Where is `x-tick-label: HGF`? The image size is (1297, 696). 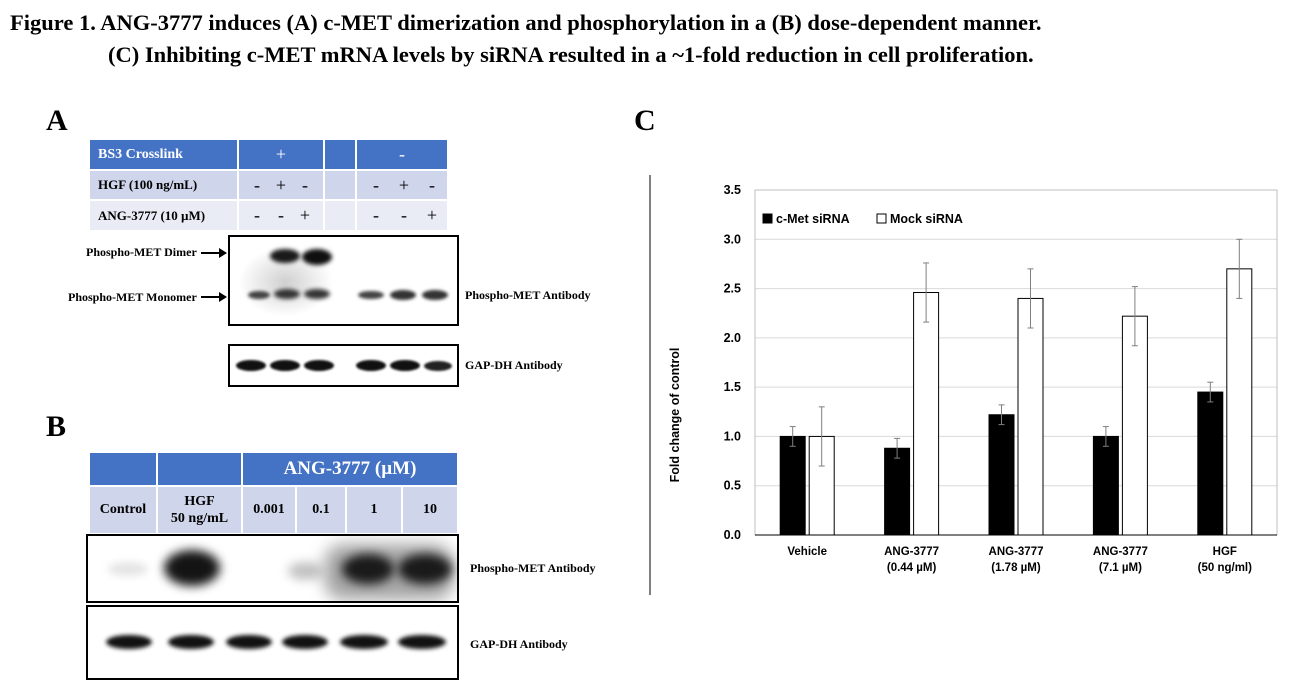
x-tick-label: HGF is located at coordinates (1225, 552).